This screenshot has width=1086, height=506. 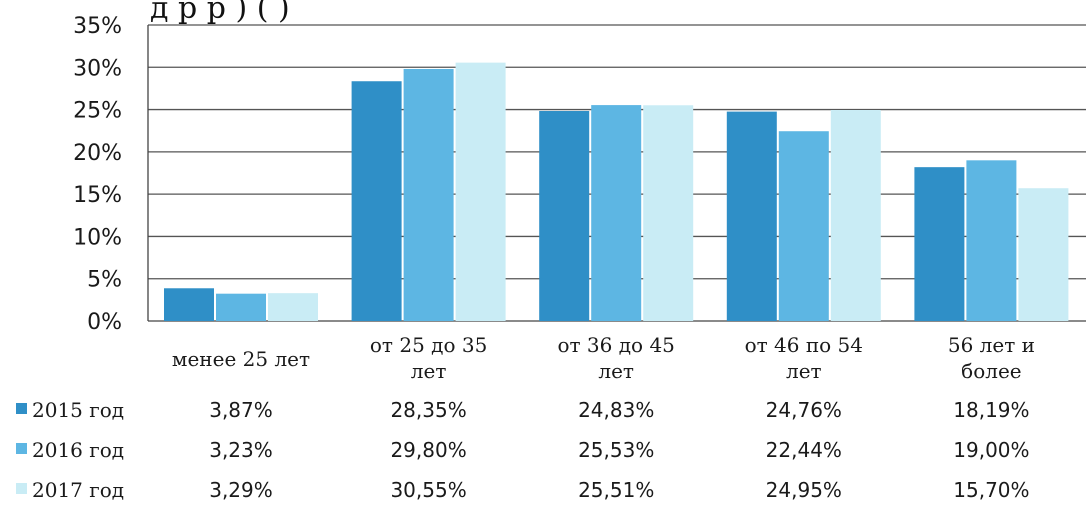 I want to click on legend-label: 2016 год, so click(x=78, y=450).